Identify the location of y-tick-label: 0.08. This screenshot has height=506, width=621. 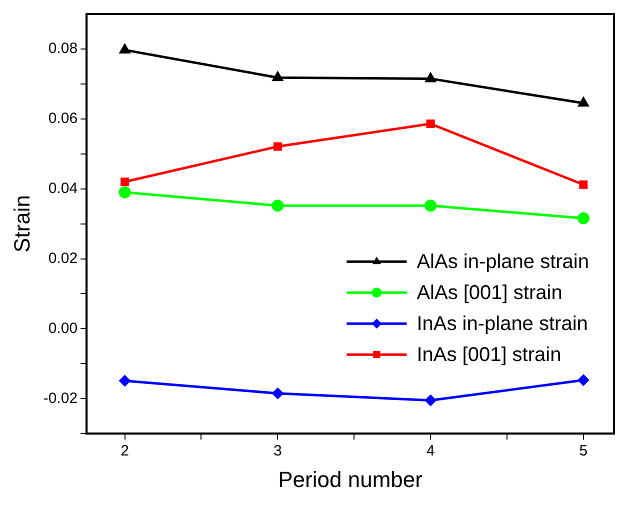
(63, 49).